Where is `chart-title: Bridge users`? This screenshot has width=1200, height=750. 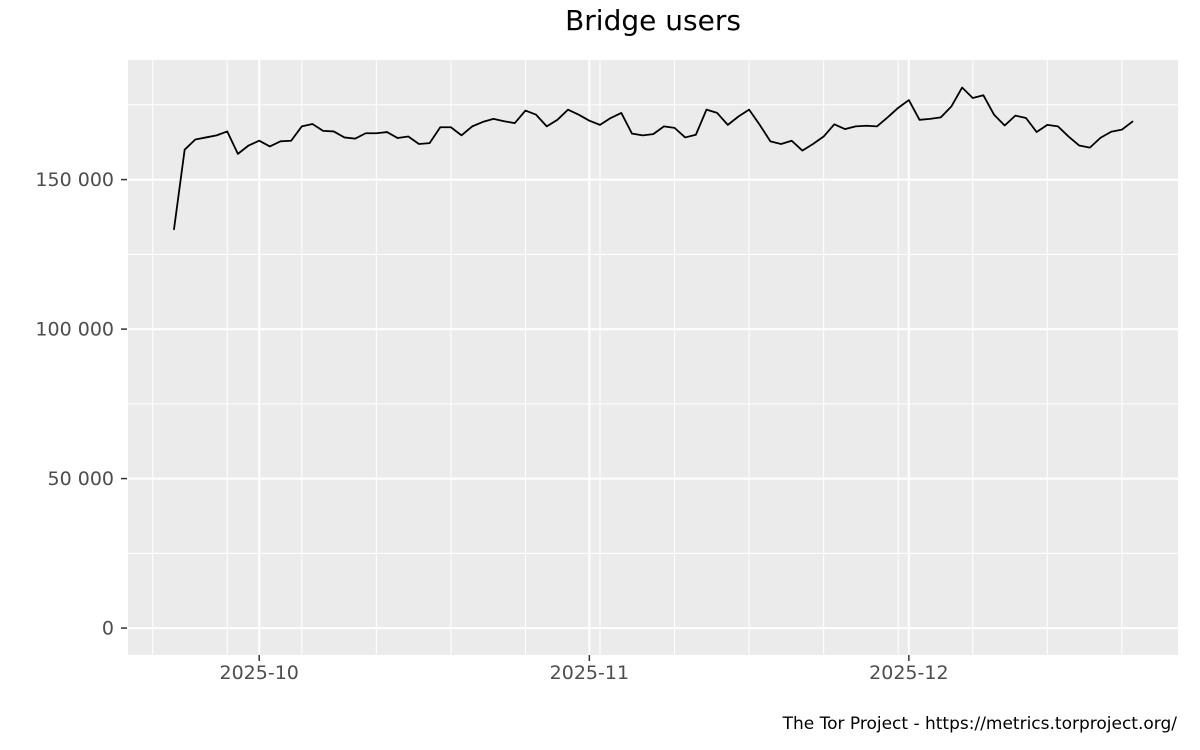 chart-title: Bridge users is located at coordinates (653, 20).